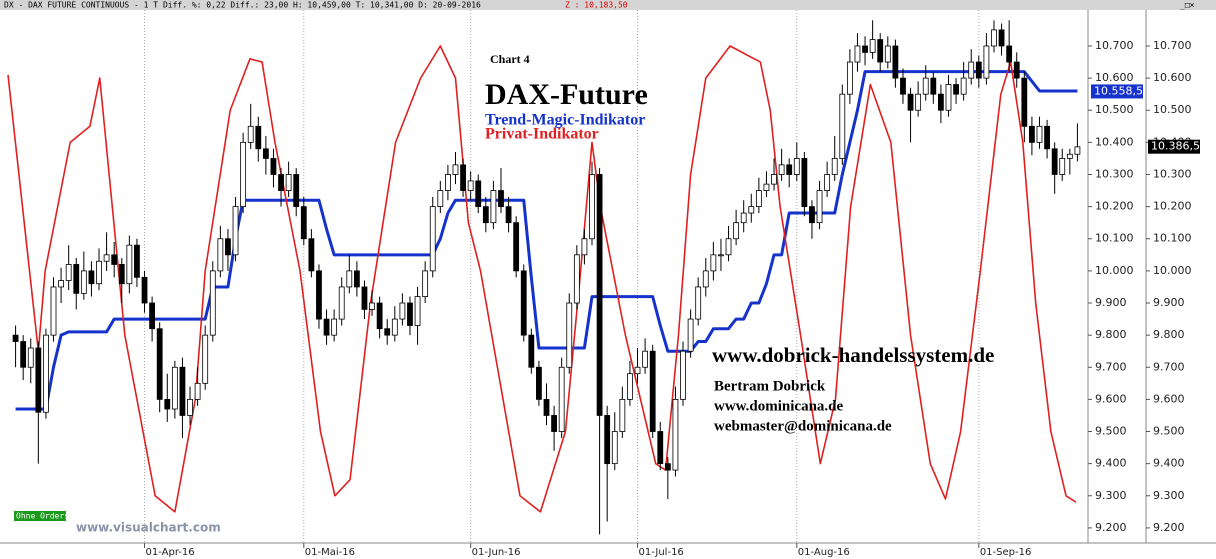 Image resolution: width=1216 pixels, height=559 pixels. Describe the element at coordinates (824, 552) in the screenshot. I see `x-tick-label: 01-Aug-16` at that location.